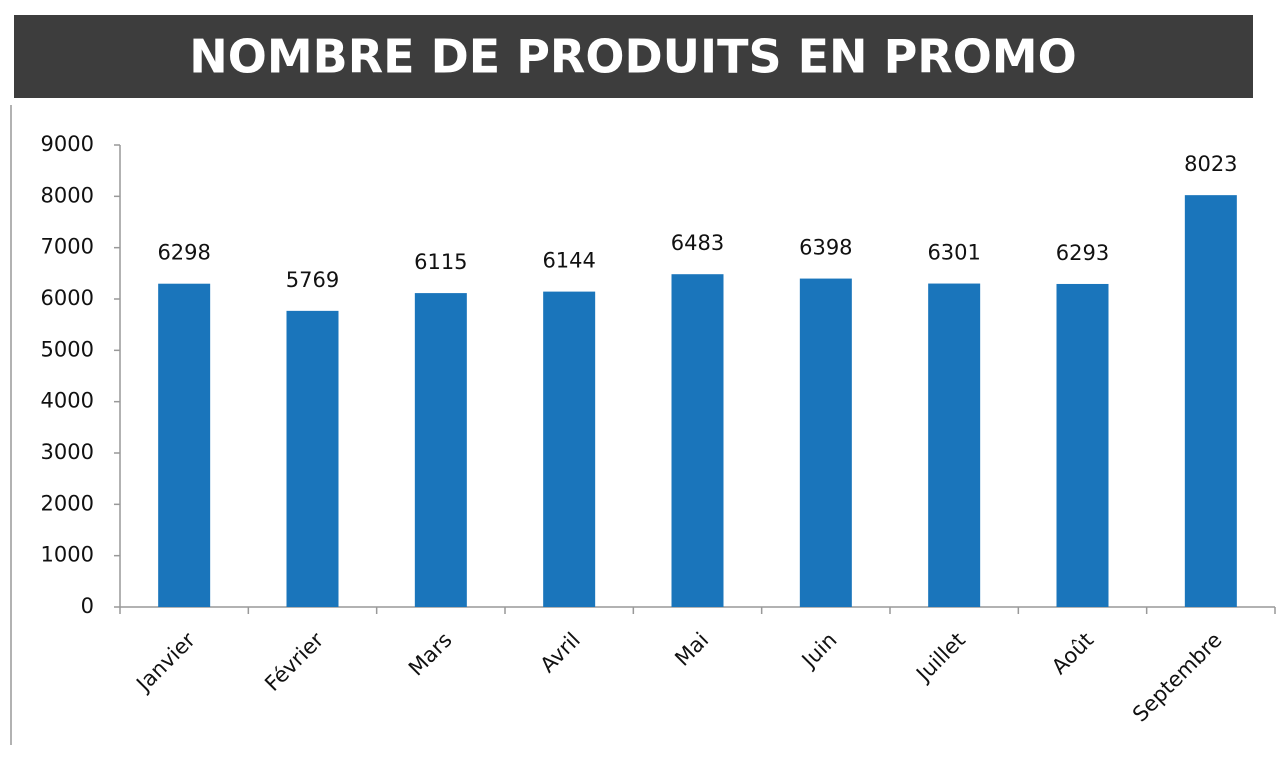 The width and height of the screenshot is (1280, 778). I want to click on data-label: 8023, so click(1210, 164).